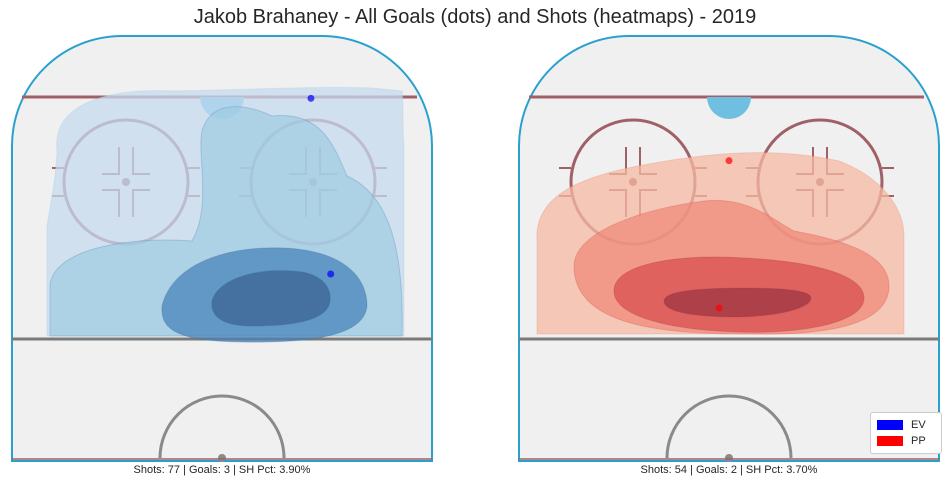  I want to click on legend-item-pp: PP, so click(901, 441).